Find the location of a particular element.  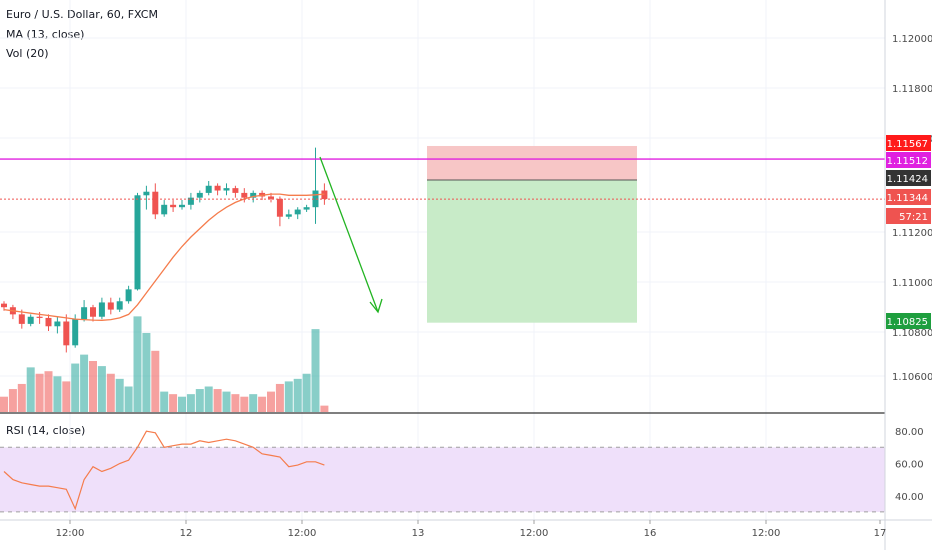

price-tag-label: 1.11567 is located at coordinates (907, 144).